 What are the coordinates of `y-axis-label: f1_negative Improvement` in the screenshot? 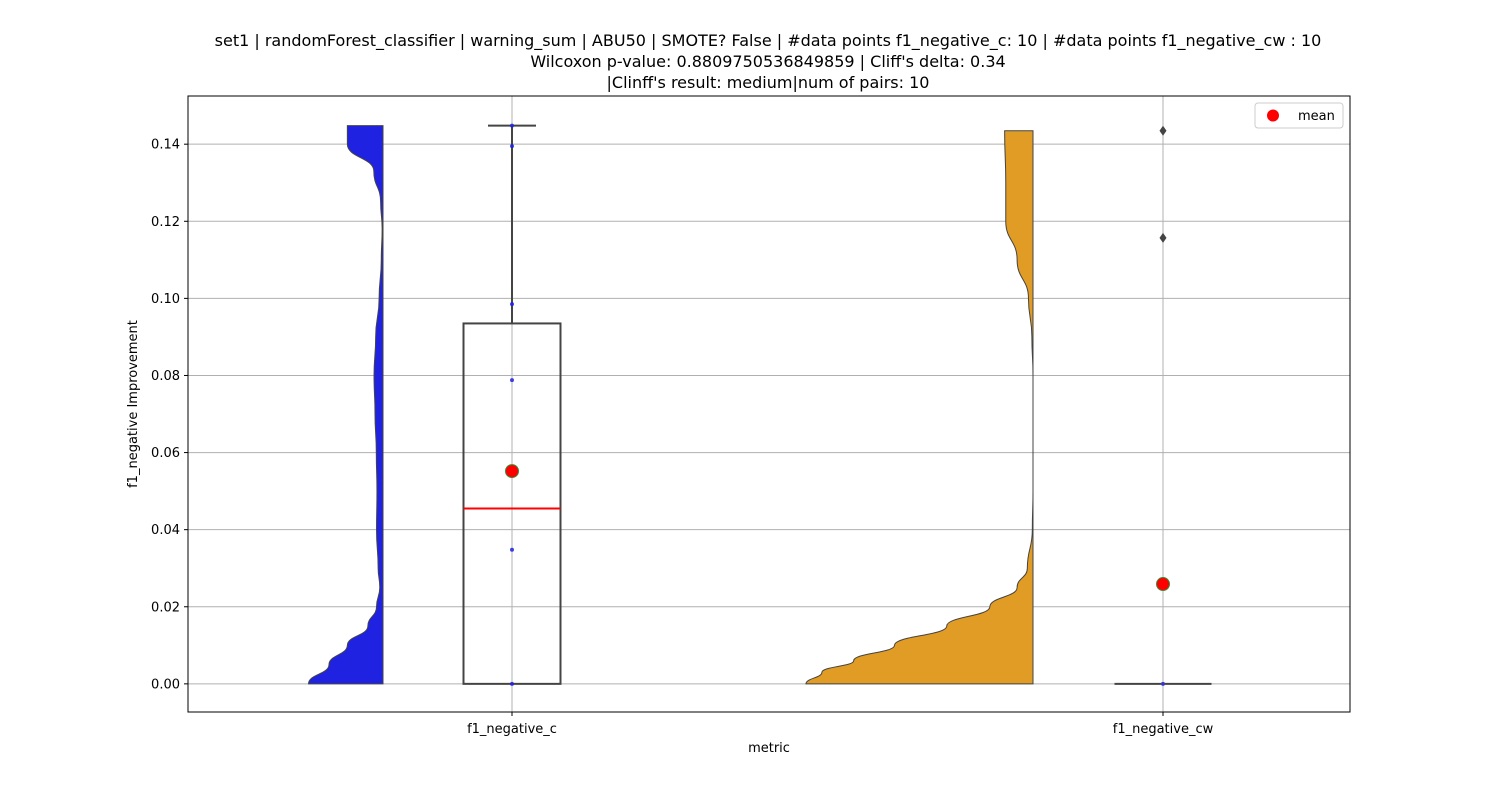 It's located at (133, 404).